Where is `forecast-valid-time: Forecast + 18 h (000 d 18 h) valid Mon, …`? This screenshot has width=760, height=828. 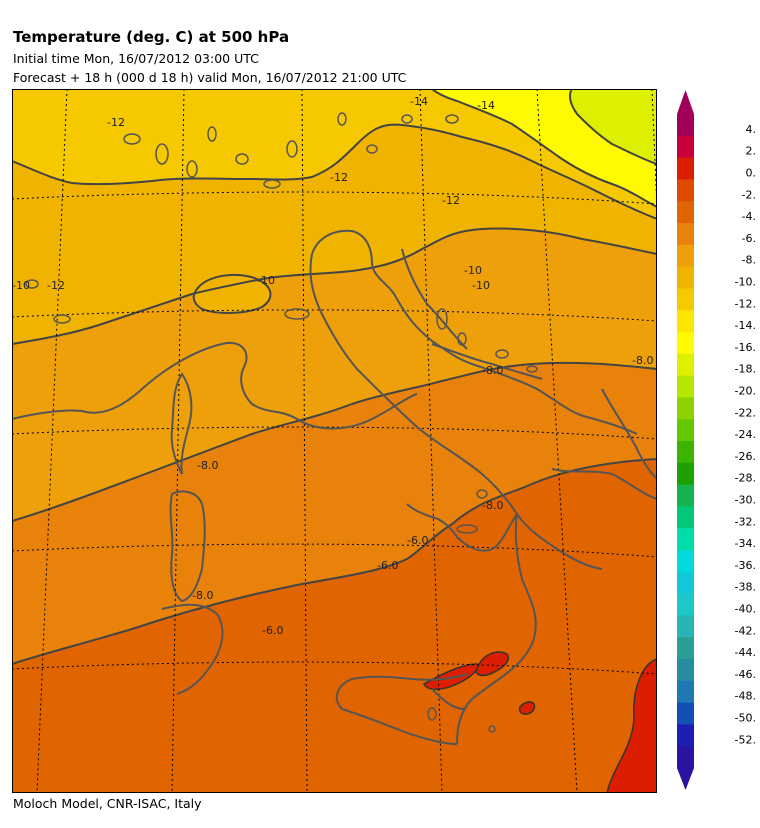 forecast-valid-time: Forecast + 18 h (000 d 18 h) valid Mon, … is located at coordinates (210, 77).